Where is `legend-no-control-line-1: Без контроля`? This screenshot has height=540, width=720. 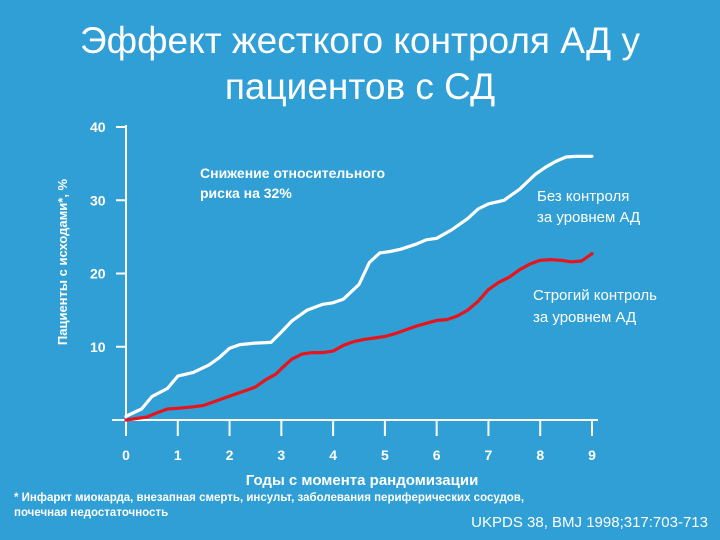
legend-no-control-line-1: Без контроля is located at coordinates (583, 196).